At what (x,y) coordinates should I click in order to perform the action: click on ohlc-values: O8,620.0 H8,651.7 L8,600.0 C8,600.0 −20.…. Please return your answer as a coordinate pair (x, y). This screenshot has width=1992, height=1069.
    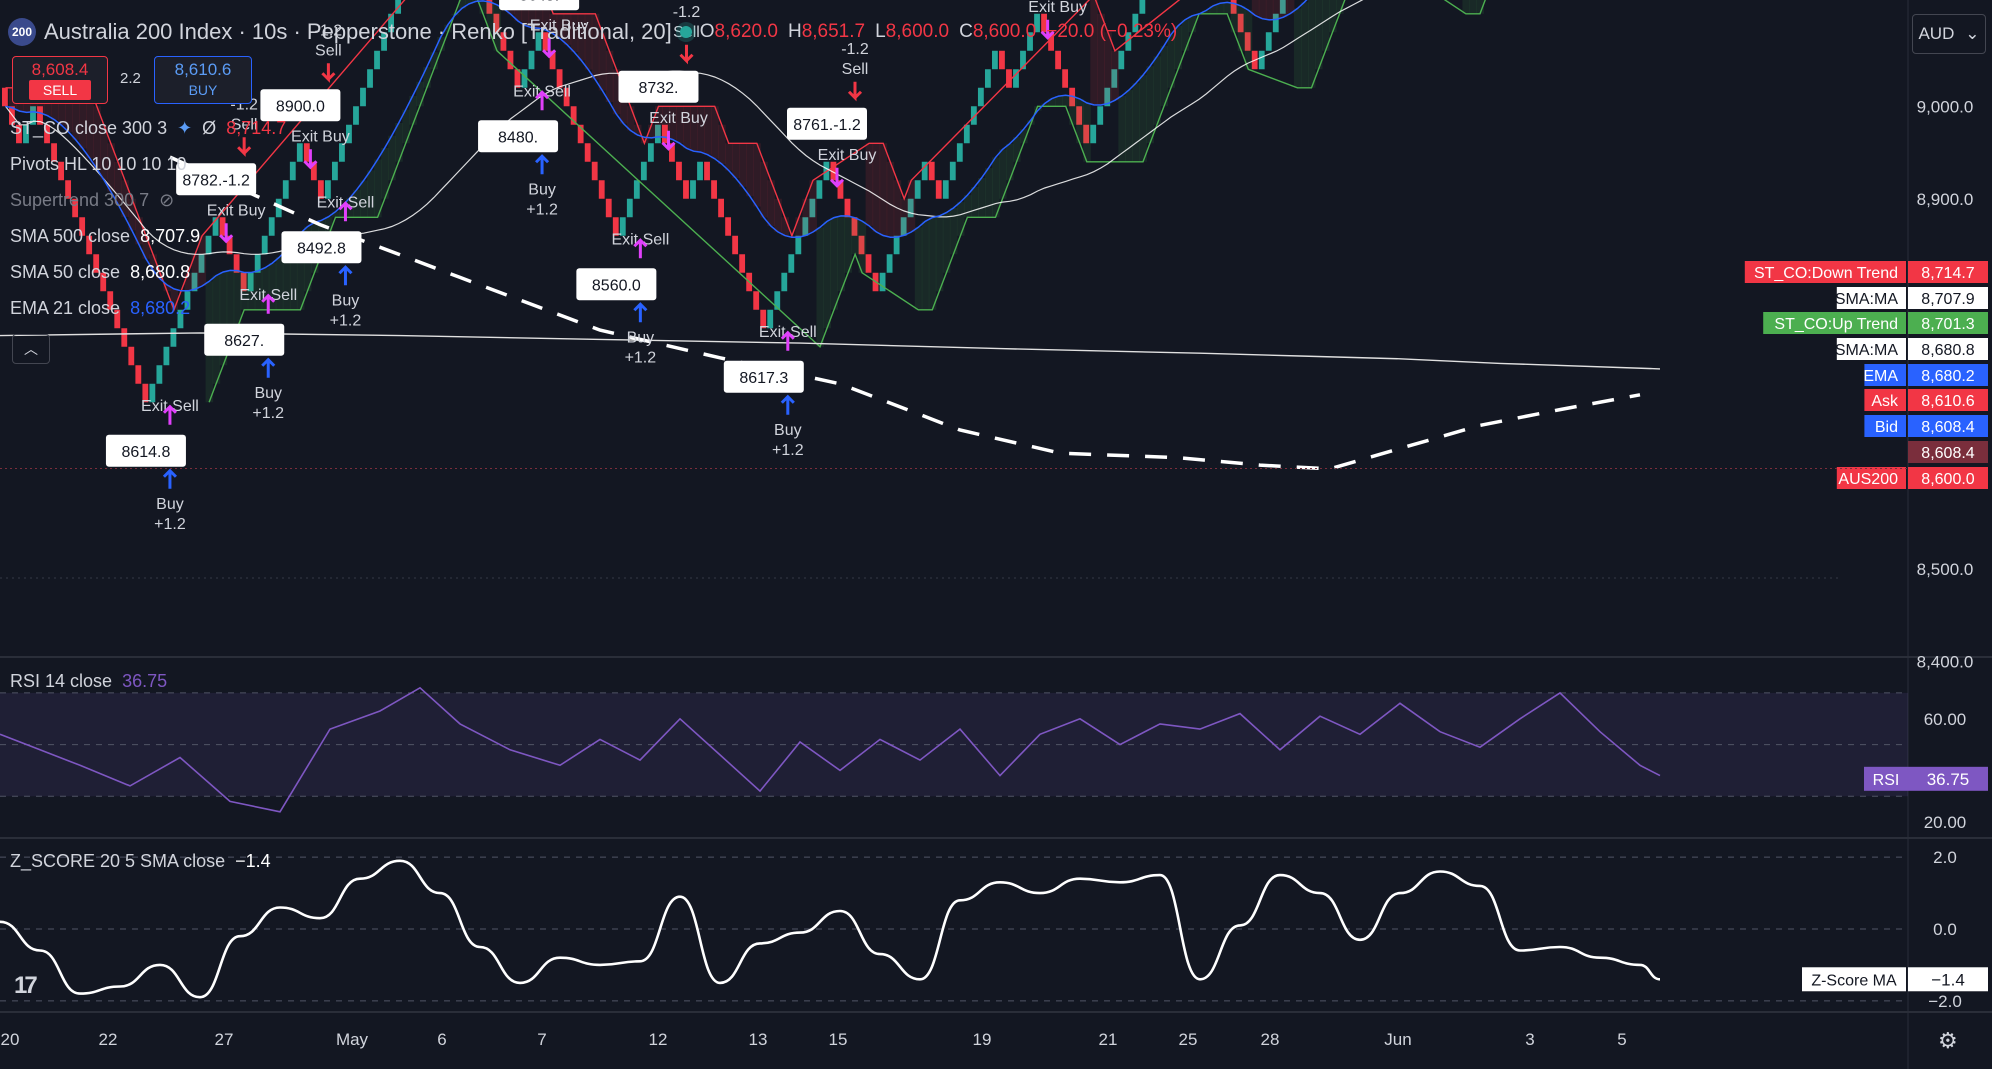
    Looking at the image, I should click on (938, 32).